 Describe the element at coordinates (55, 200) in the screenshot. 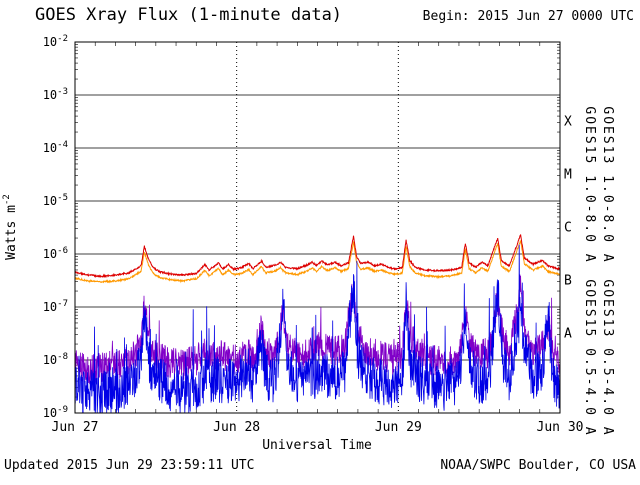

I see `y-tick-label: 10-5` at that location.